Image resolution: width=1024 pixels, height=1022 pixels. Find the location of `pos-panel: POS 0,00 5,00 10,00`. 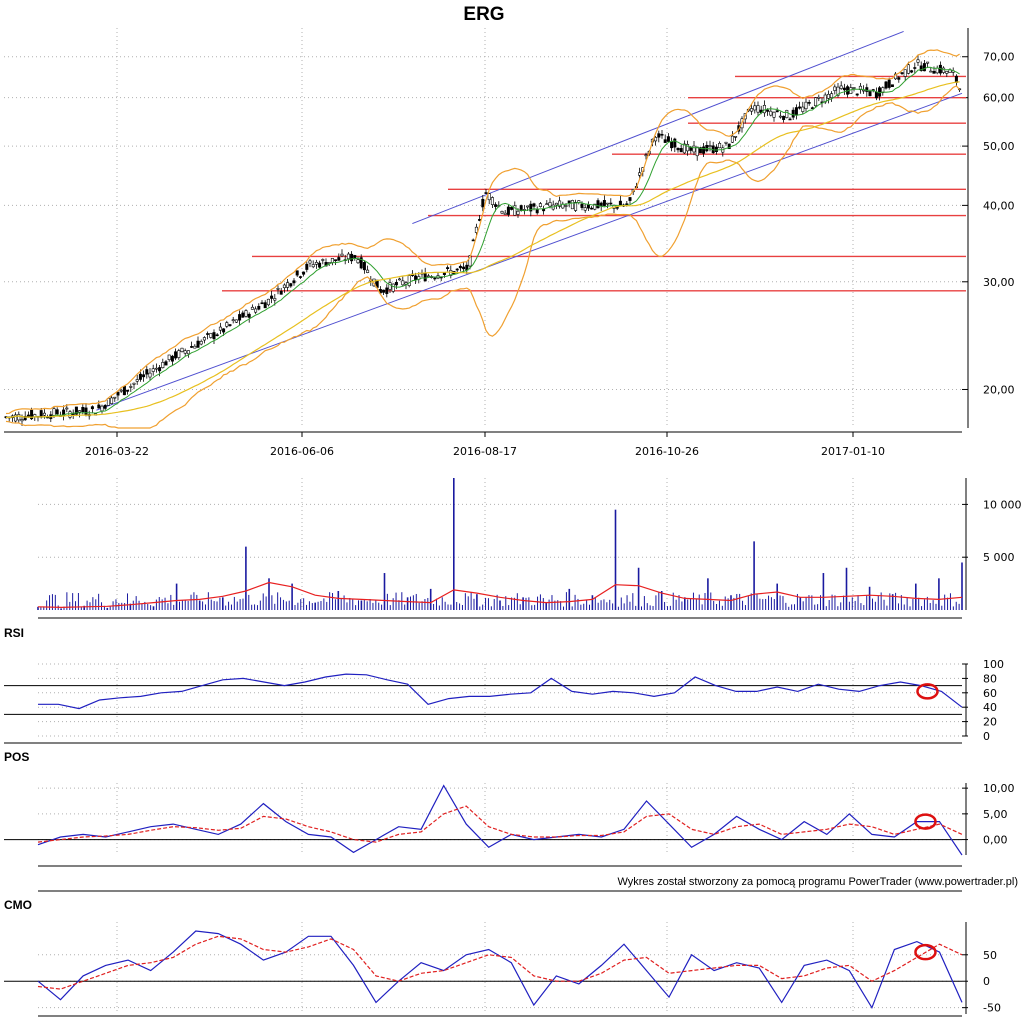

pos-panel: POS 0,00 5,00 10,00 is located at coordinates (509, 803).